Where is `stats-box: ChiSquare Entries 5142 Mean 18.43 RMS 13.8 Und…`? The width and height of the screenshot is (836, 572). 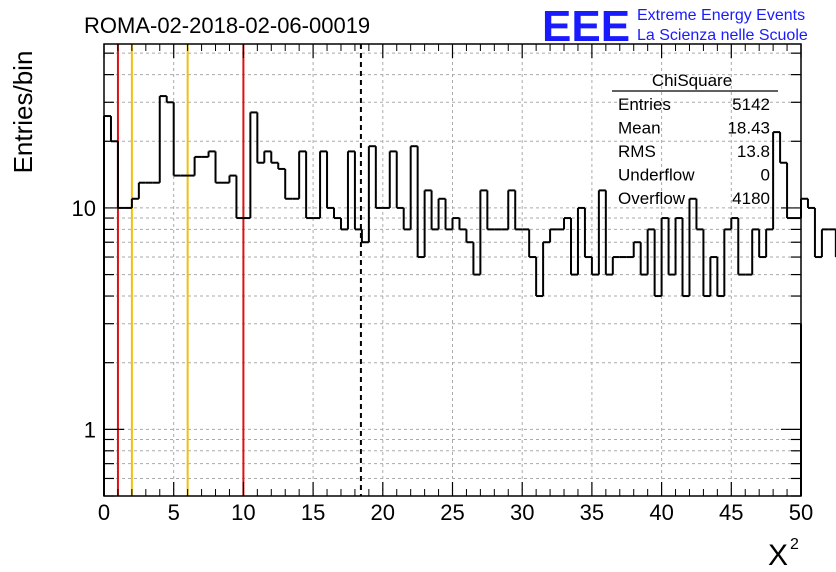 stats-box: ChiSquare Entries 5142 Mean 18.43 RMS 13.8 Und… is located at coordinates (695, 139).